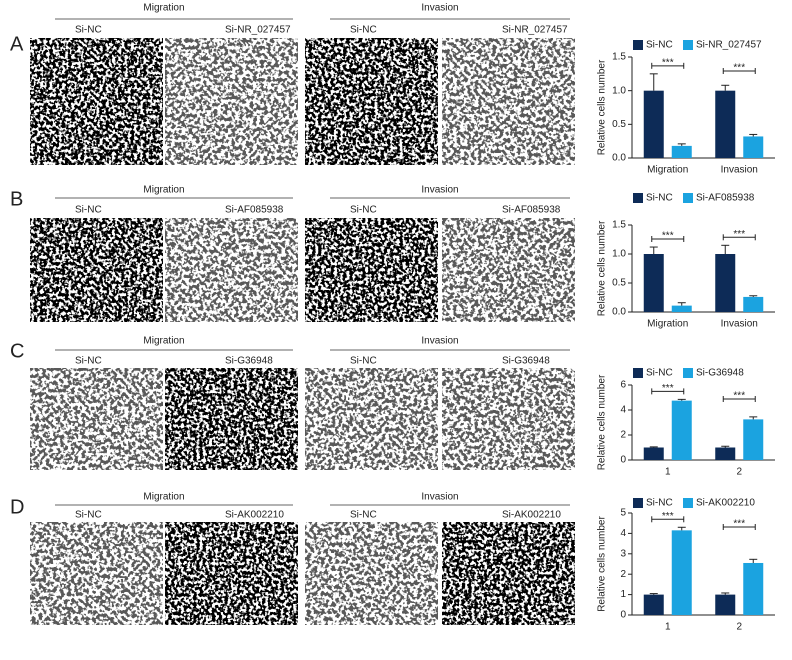  What do you see at coordinates (729, 45) in the screenshot?
I see `legend-label: Si-NR_027457` at bounding box center [729, 45].